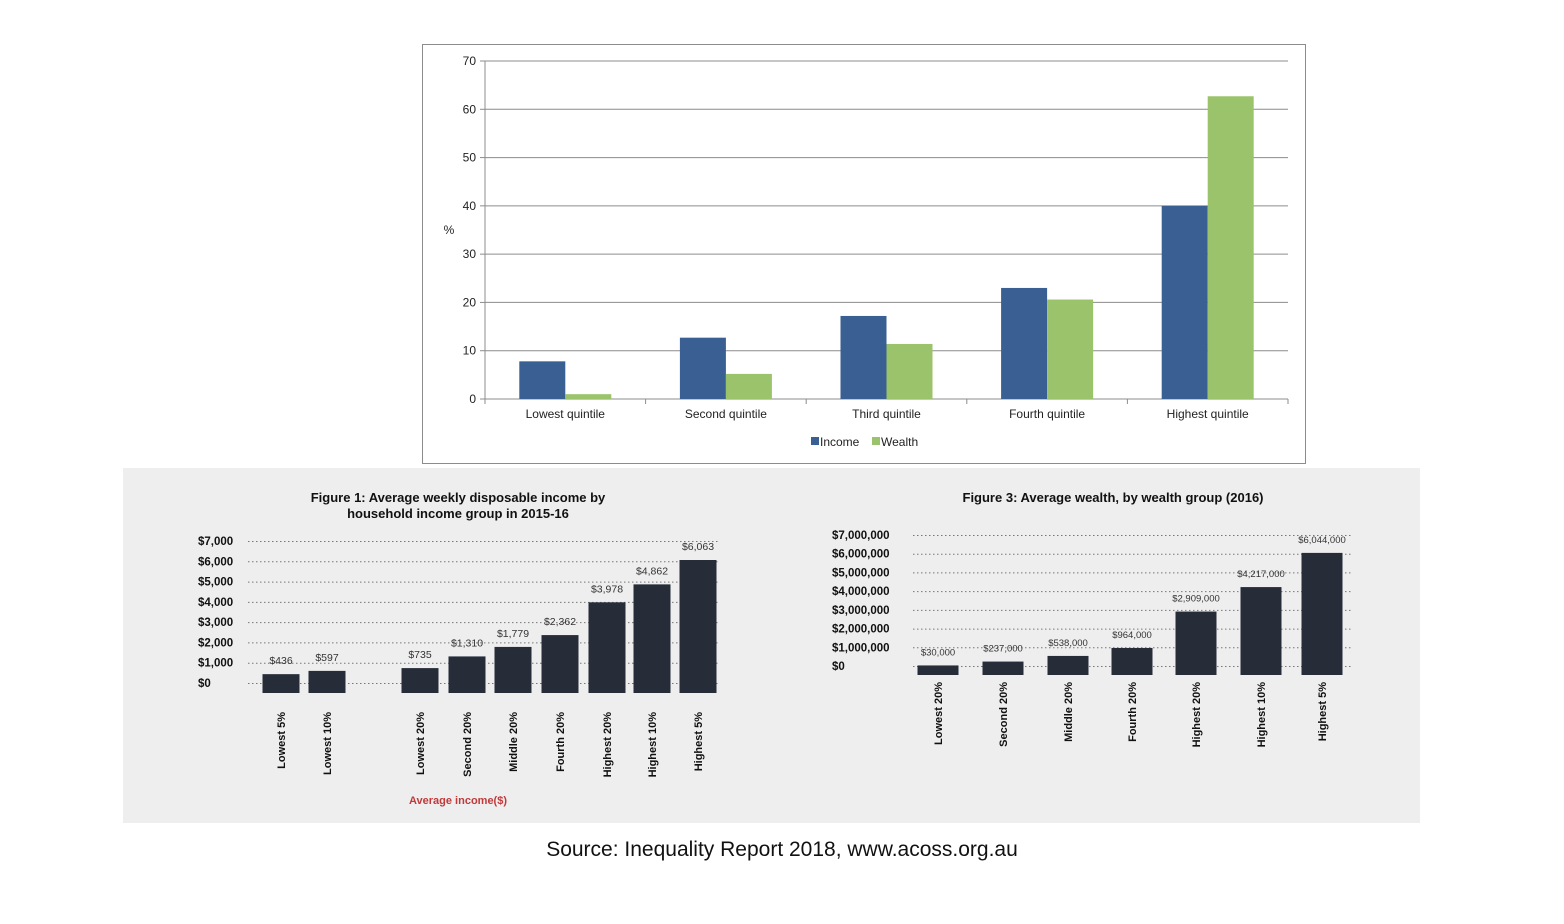 The width and height of the screenshot is (1564, 924). Describe the element at coordinates (215, 643) in the screenshot. I see `y-tick-label: $2,000` at that location.